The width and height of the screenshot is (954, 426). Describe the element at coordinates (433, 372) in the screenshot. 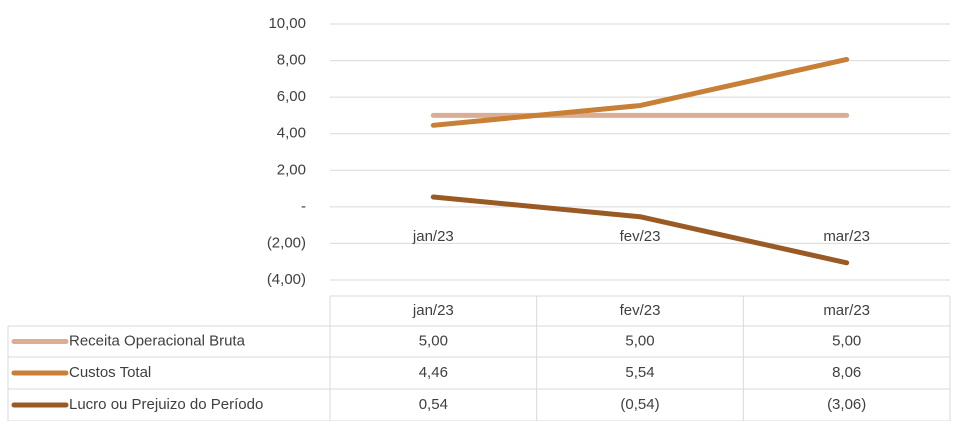

I see `data-label: 4,46` at that location.